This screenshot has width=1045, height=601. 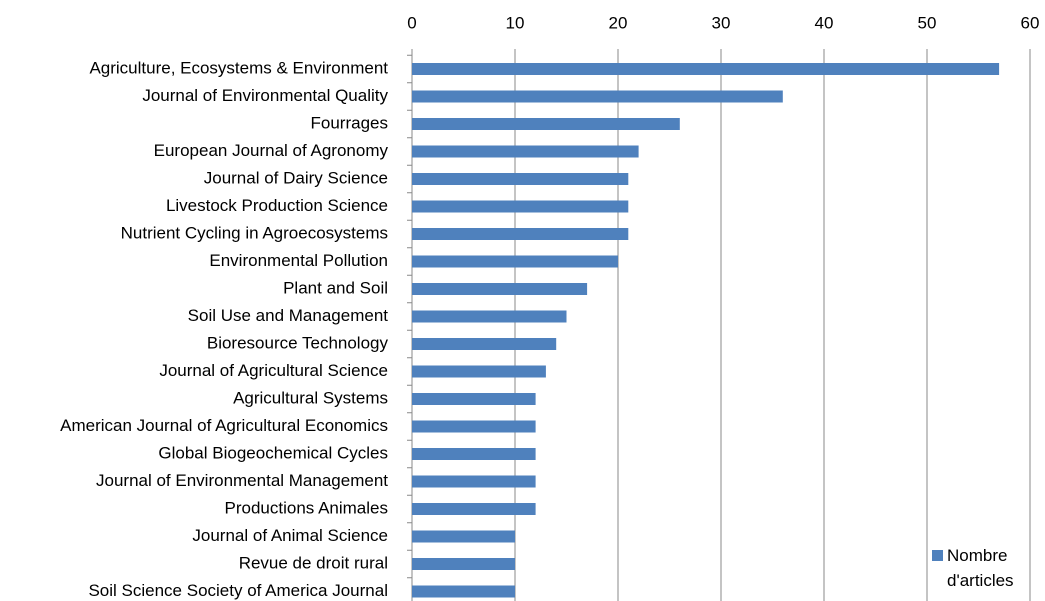 I want to click on y-tick-label: Bioresource Technology, so click(x=298, y=342).